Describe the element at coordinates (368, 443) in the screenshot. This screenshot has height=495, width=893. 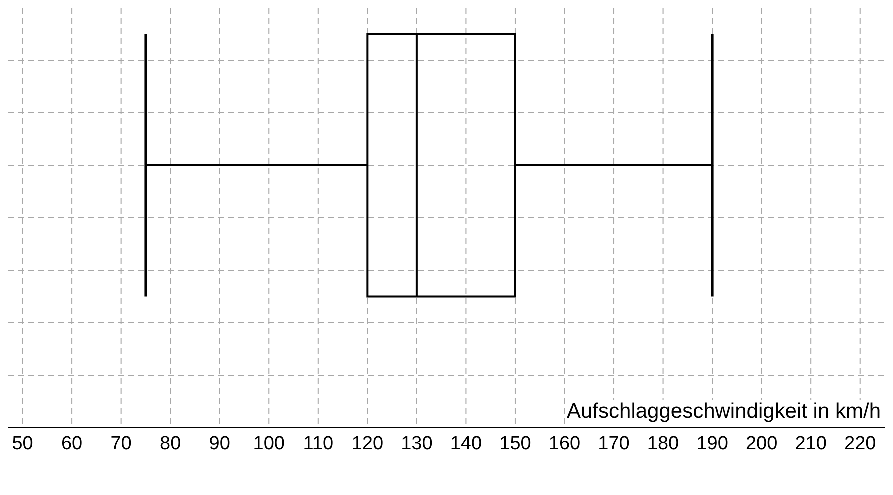
I see `x-tick-label: 120` at that location.